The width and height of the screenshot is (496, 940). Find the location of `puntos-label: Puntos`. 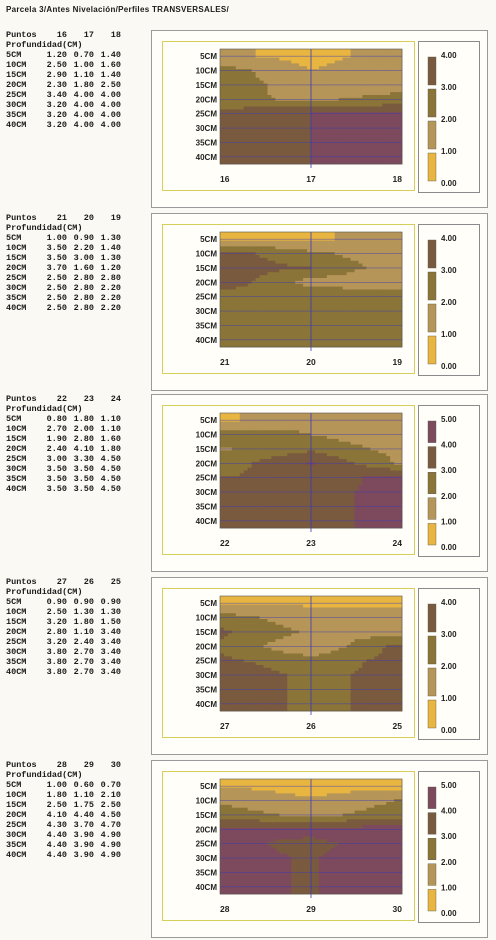

puntos-label: Puntos is located at coordinates (23, 399).